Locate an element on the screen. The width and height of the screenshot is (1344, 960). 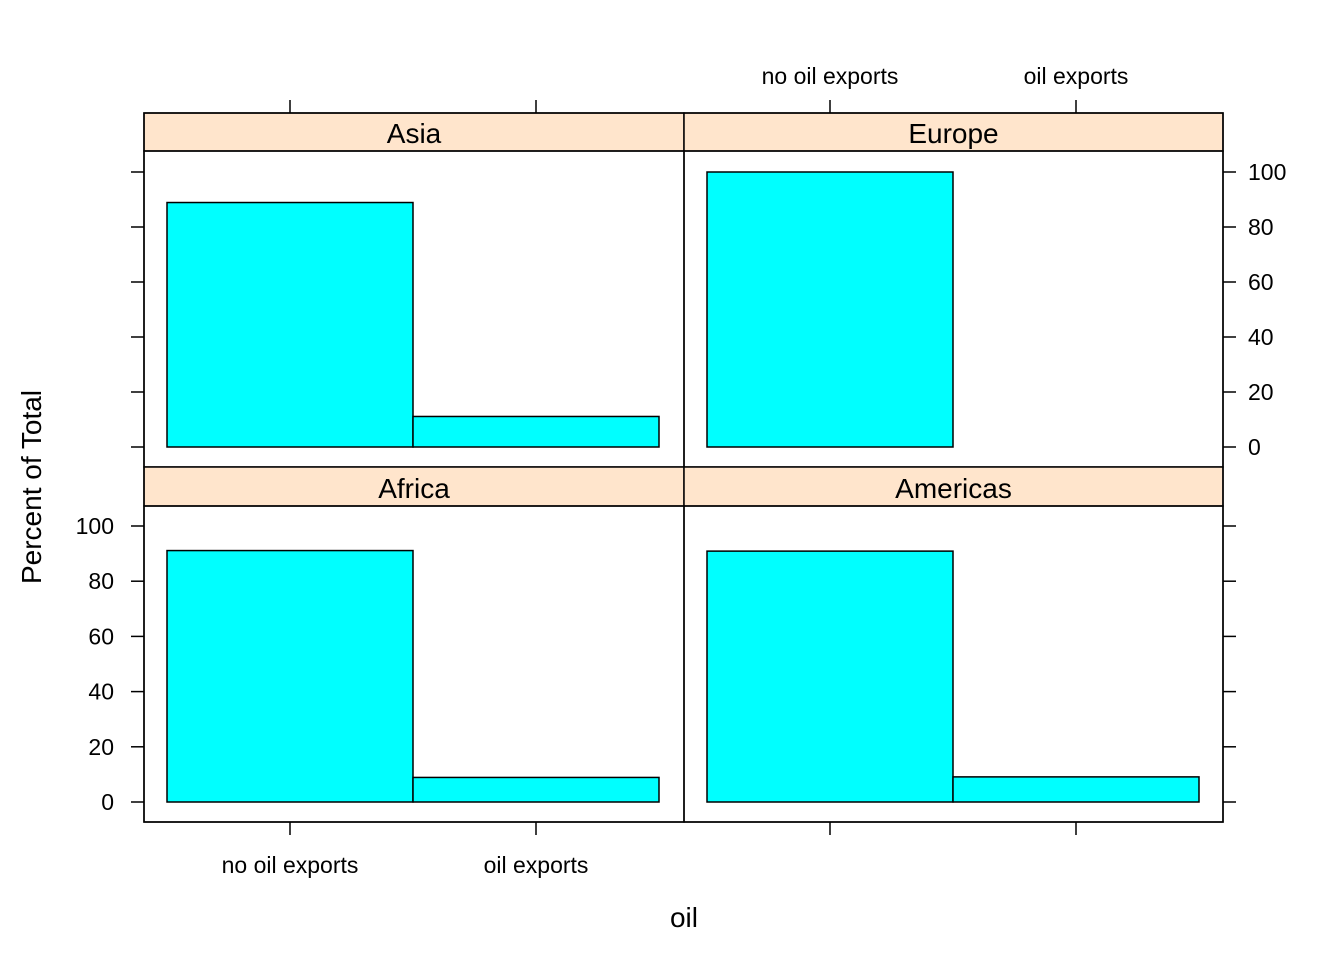
strip-americas is located at coordinates (953, 486).